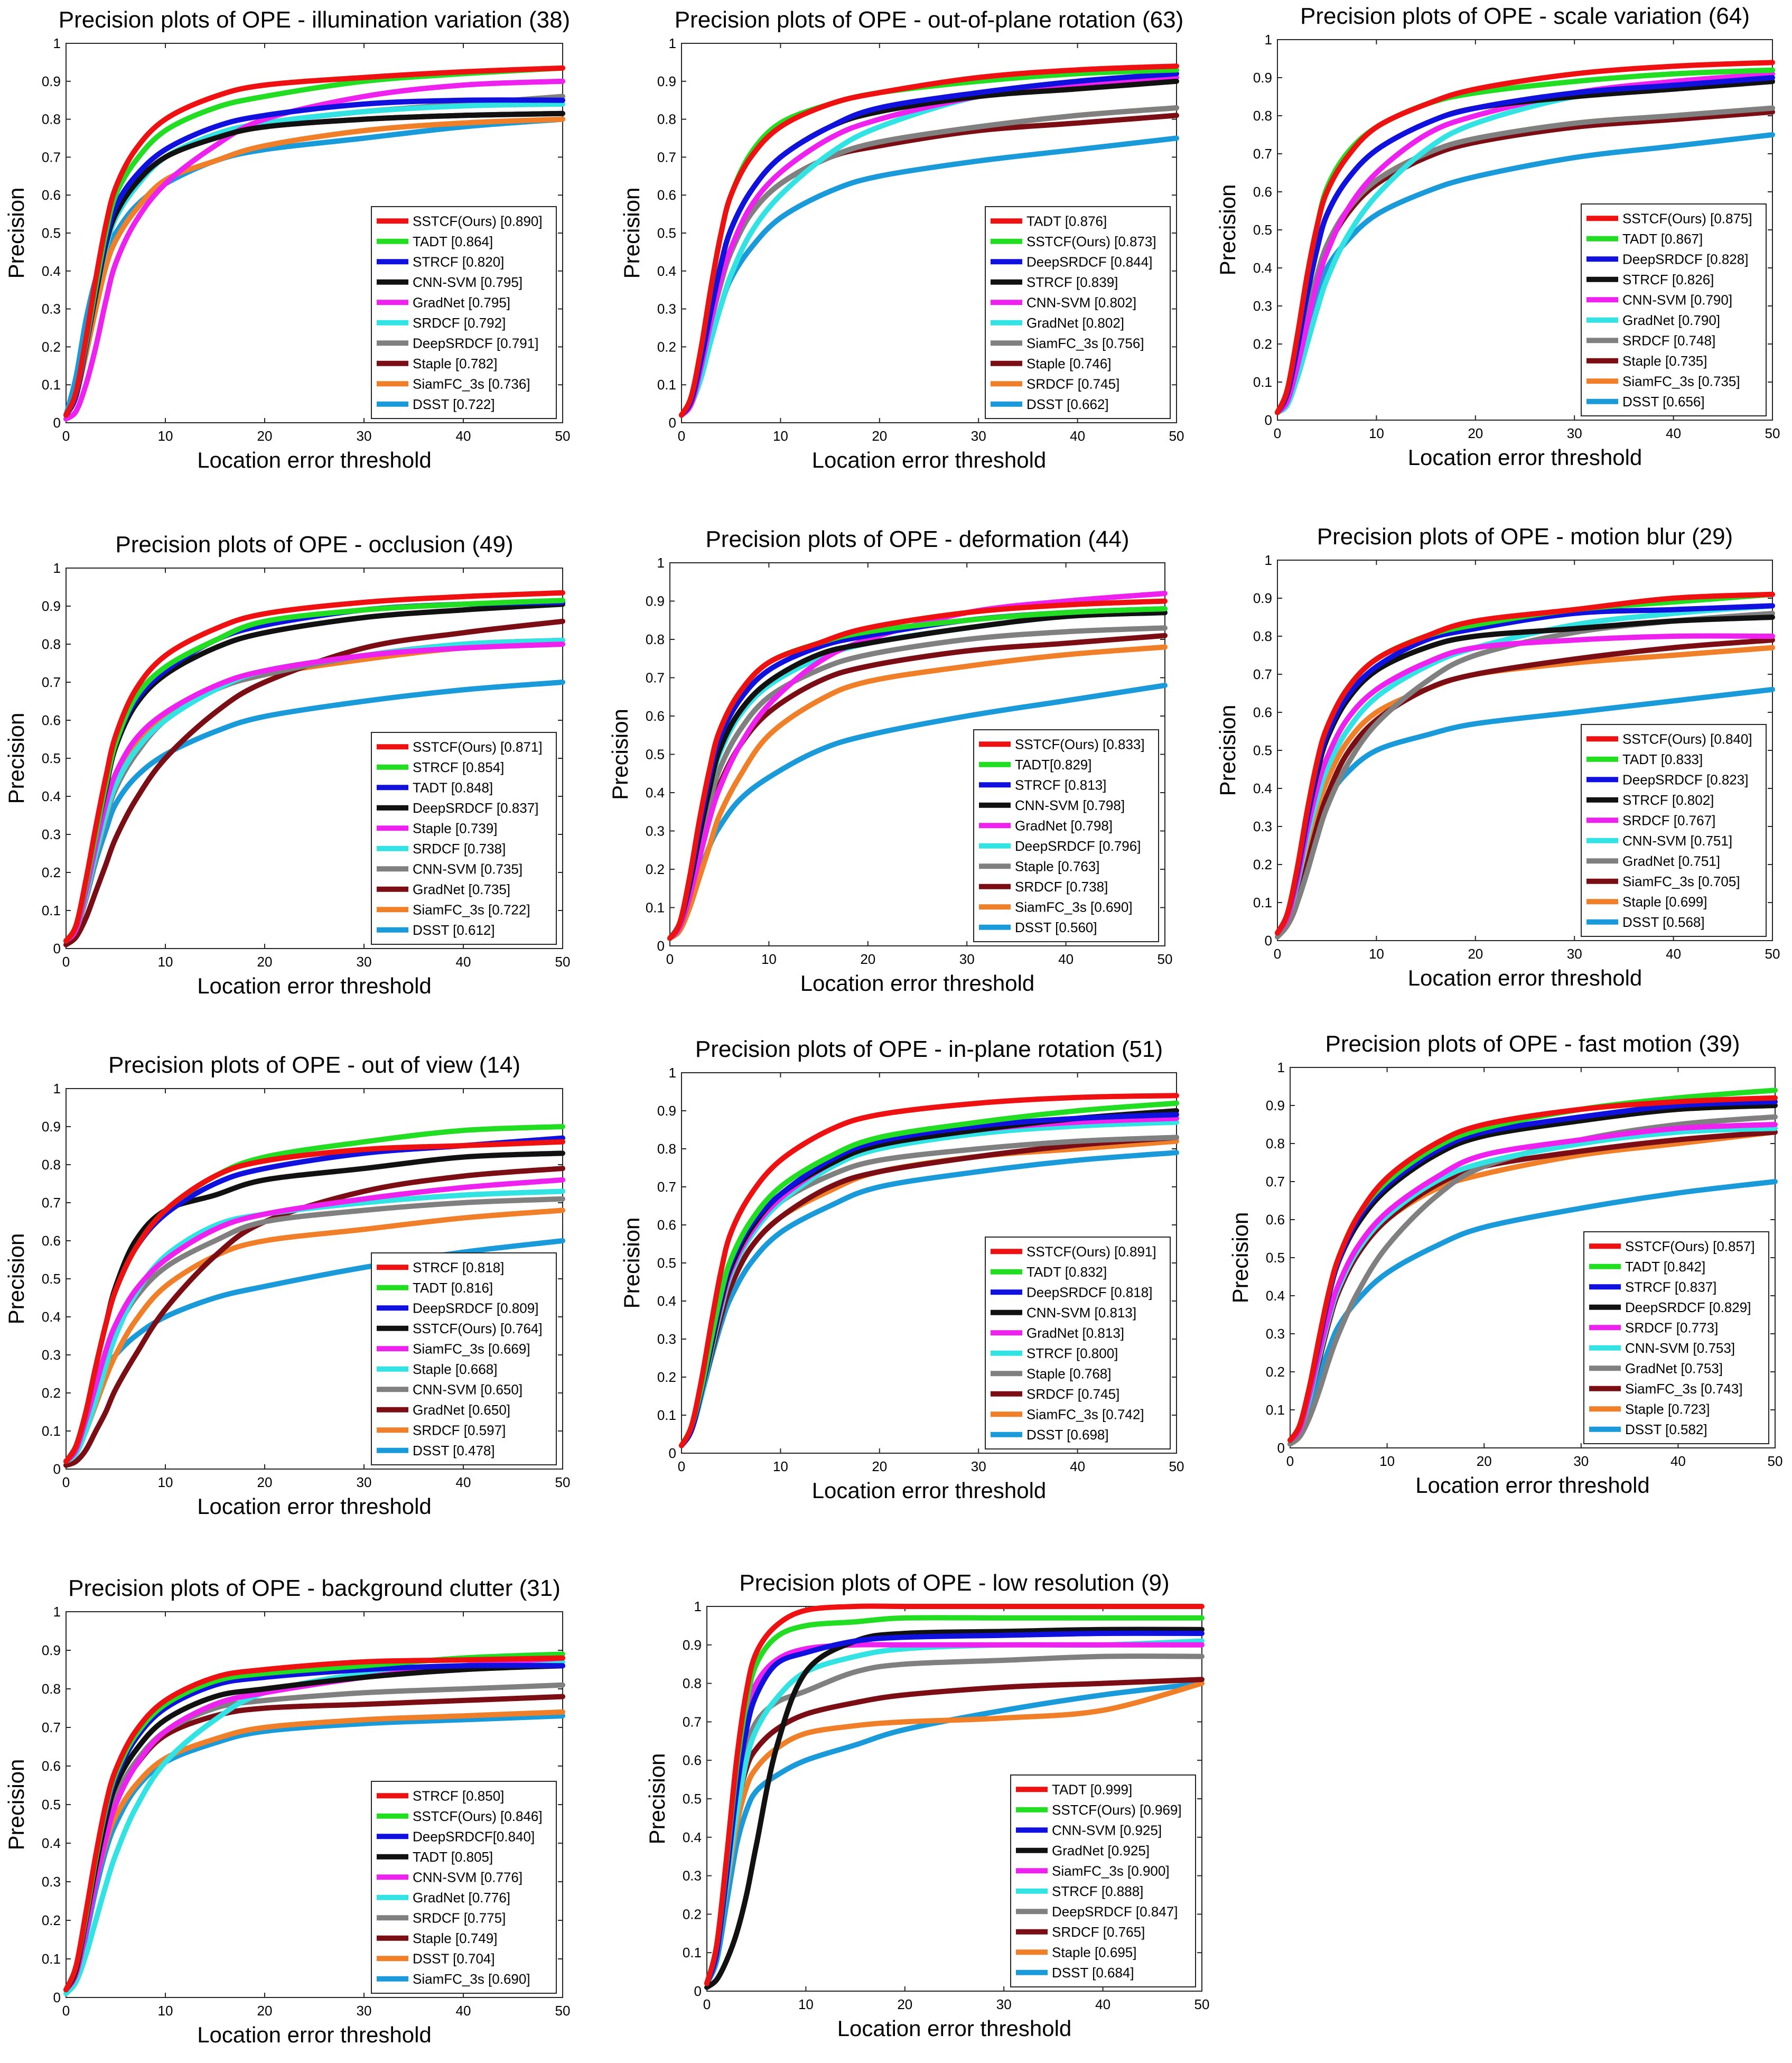 This screenshot has width=1792, height=2063. Describe the element at coordinates (1064, 825) in the screenshot. I see `legend-entry: GradNet [0.798]` at that location.